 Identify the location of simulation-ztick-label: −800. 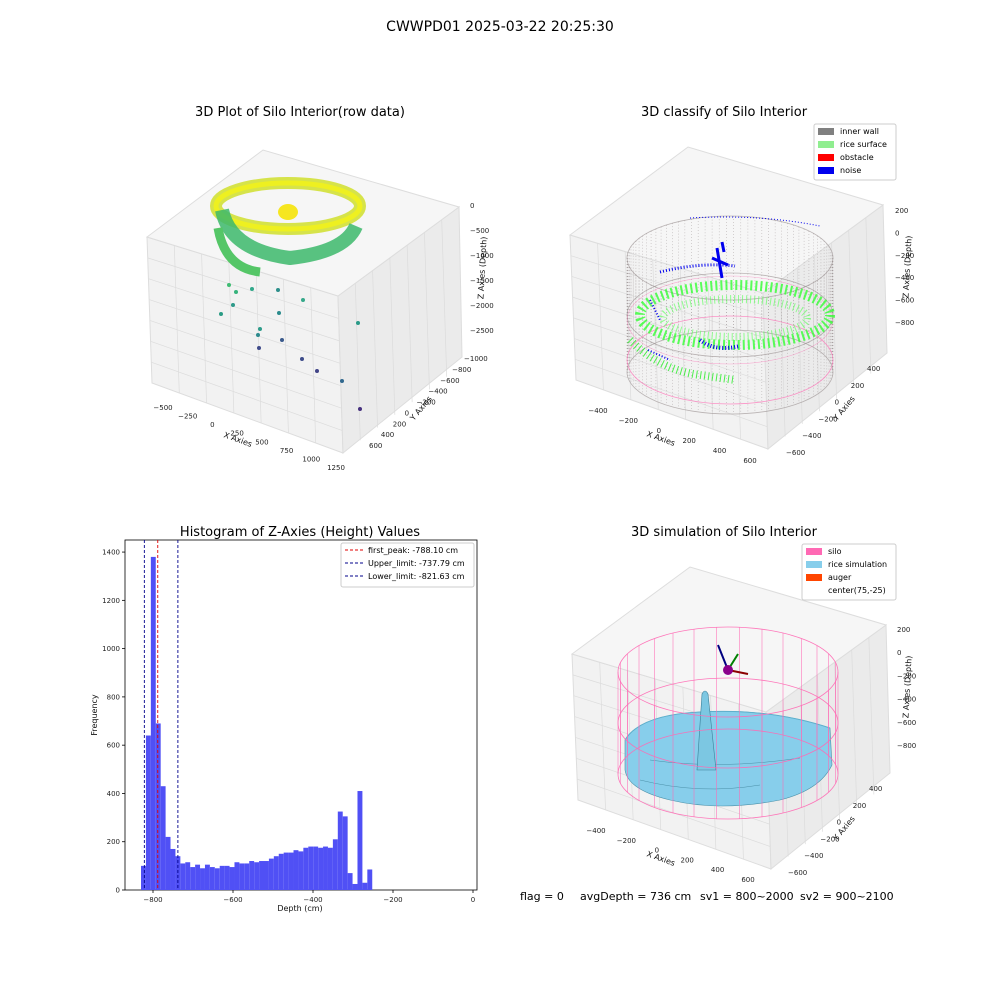
(906, 746).